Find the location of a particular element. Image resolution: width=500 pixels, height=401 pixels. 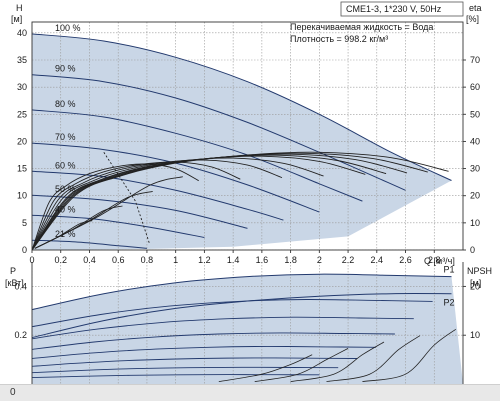

x-tick-label: 2 is located at coordinates (319, 260).